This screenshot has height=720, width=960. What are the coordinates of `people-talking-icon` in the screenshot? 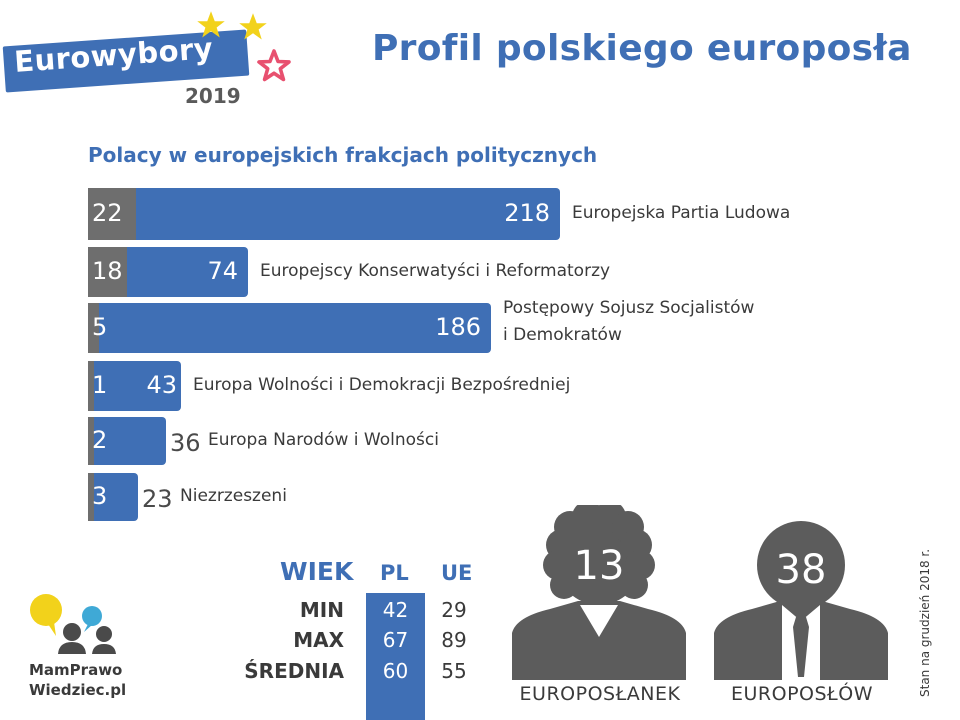 It's located at (73, 624).